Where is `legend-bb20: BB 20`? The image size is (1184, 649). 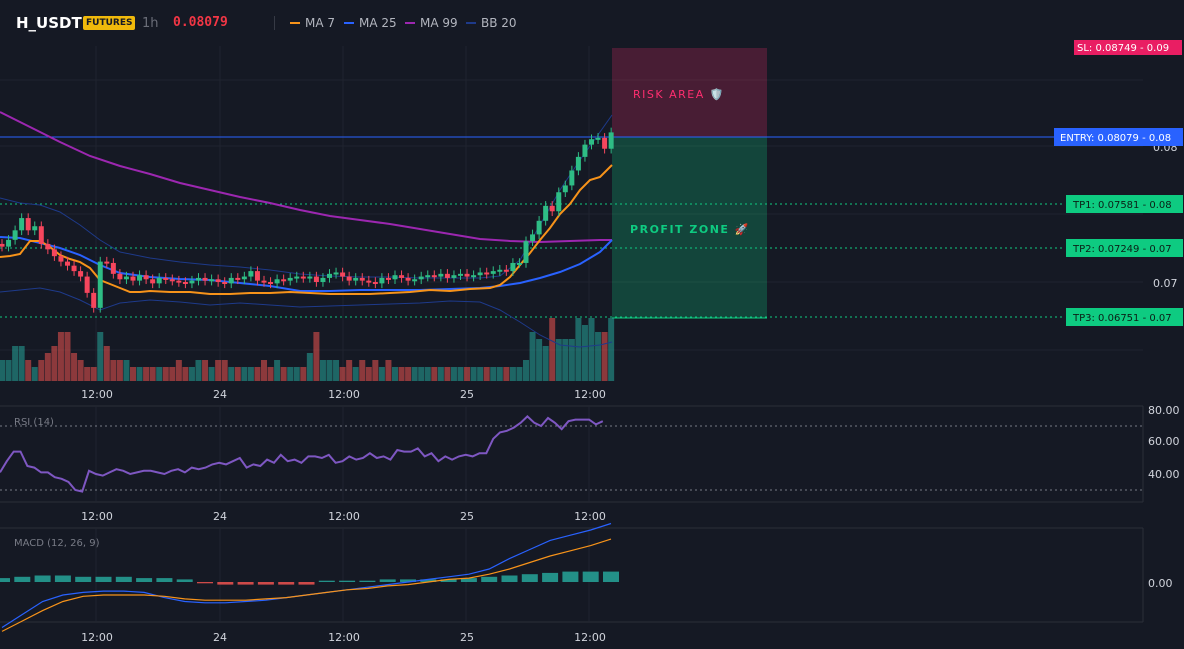
legend-bb20: BB 20 is located at coordinates (491, 23).